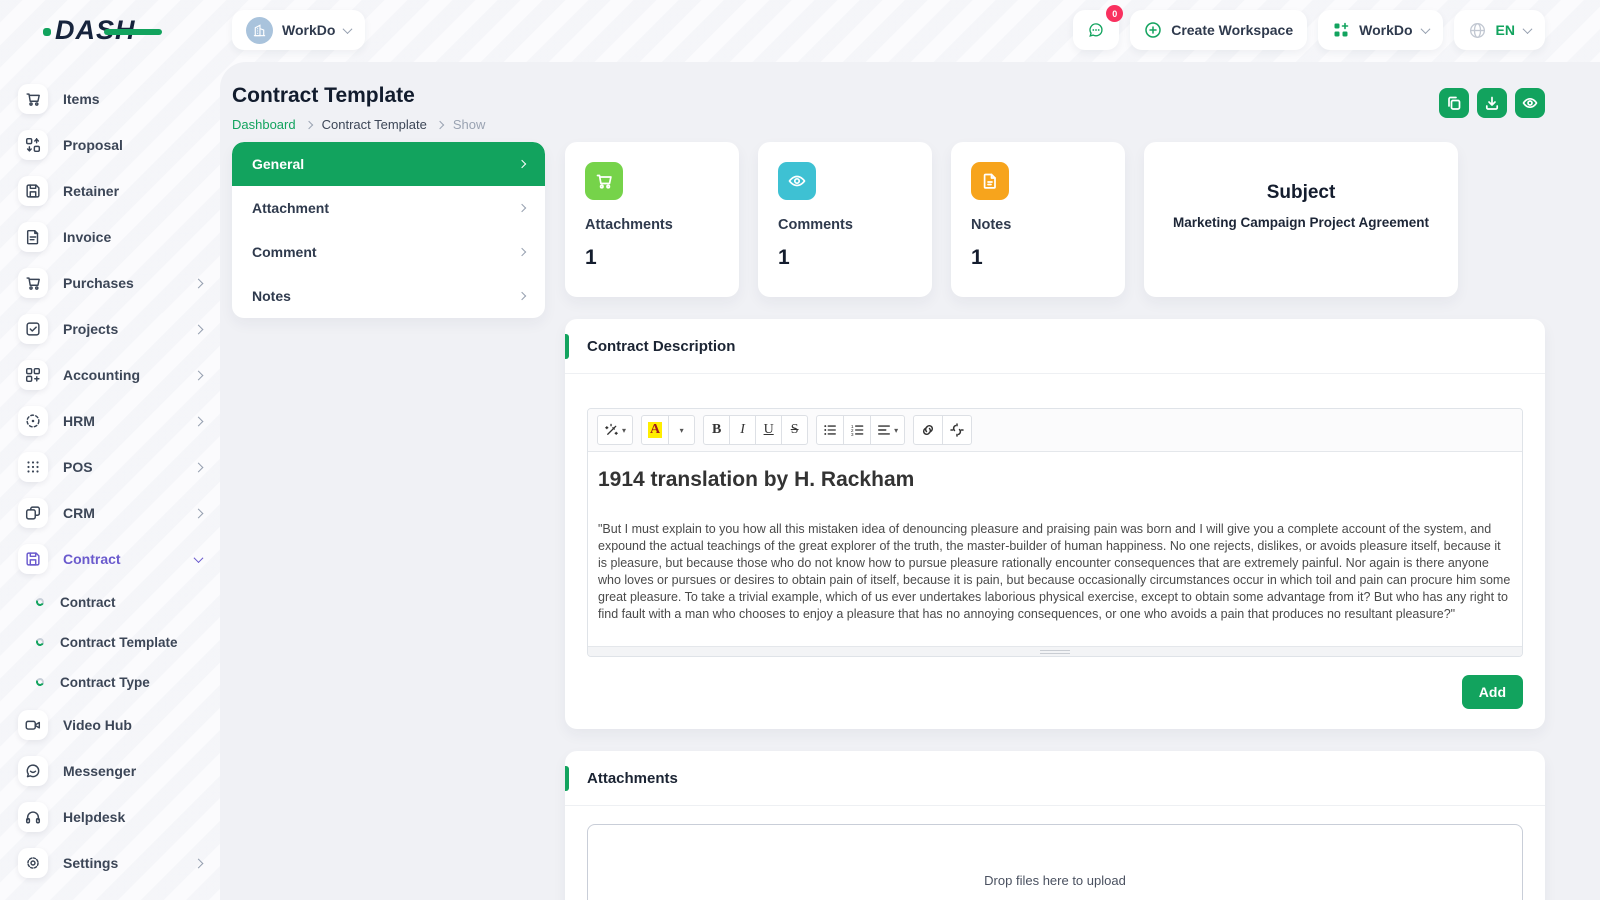  I want to click on app-logo: DASH, so click(102, 30).